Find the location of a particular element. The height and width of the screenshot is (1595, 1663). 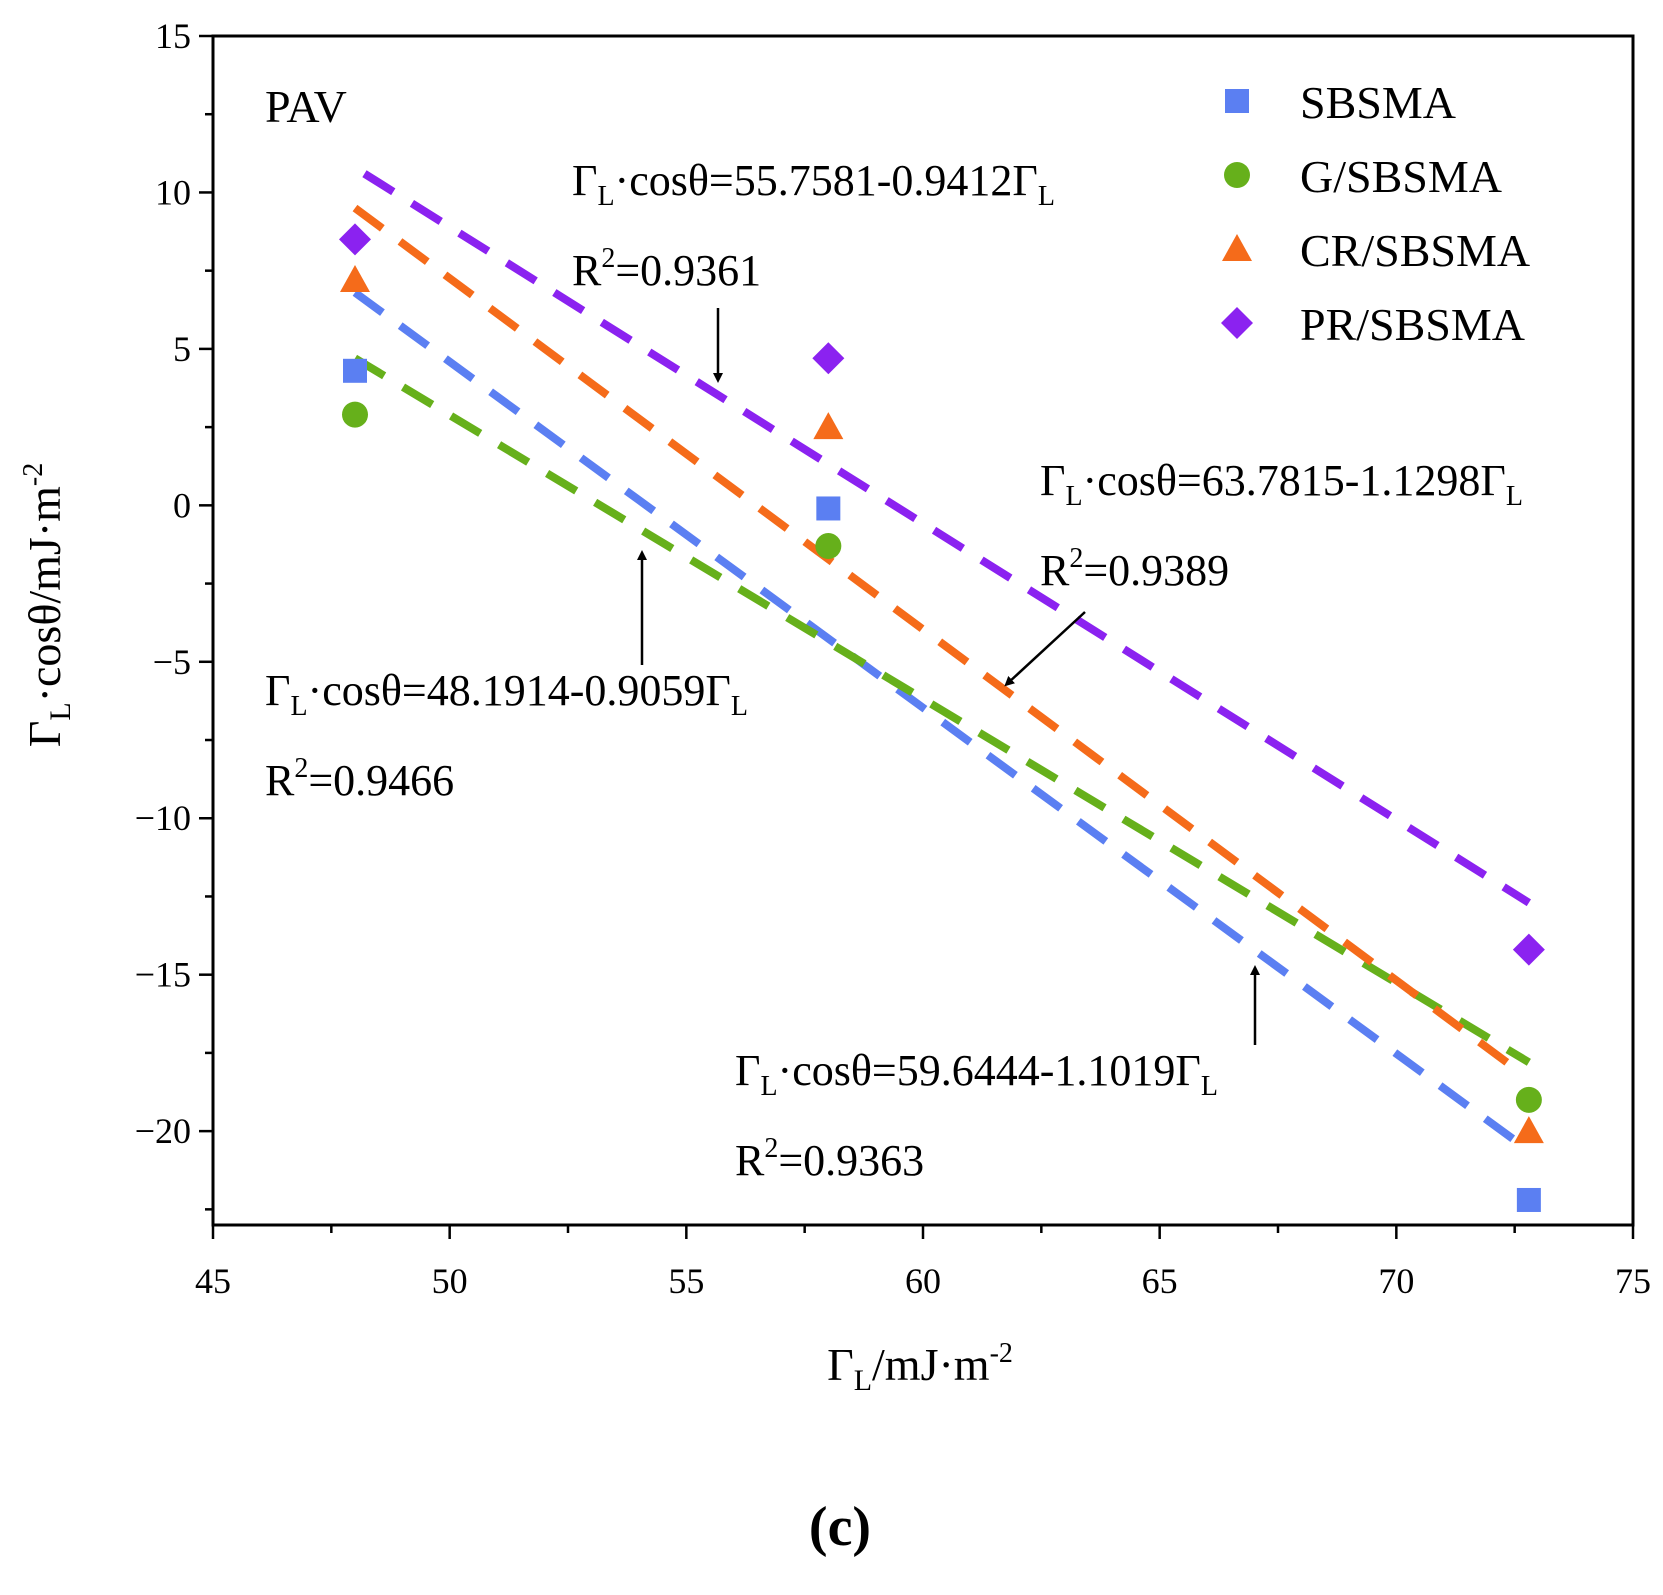

legend: SBSMA G/SBSMA CR/SBSMA PR/SBSMA is located at coordinates (1375, 213).